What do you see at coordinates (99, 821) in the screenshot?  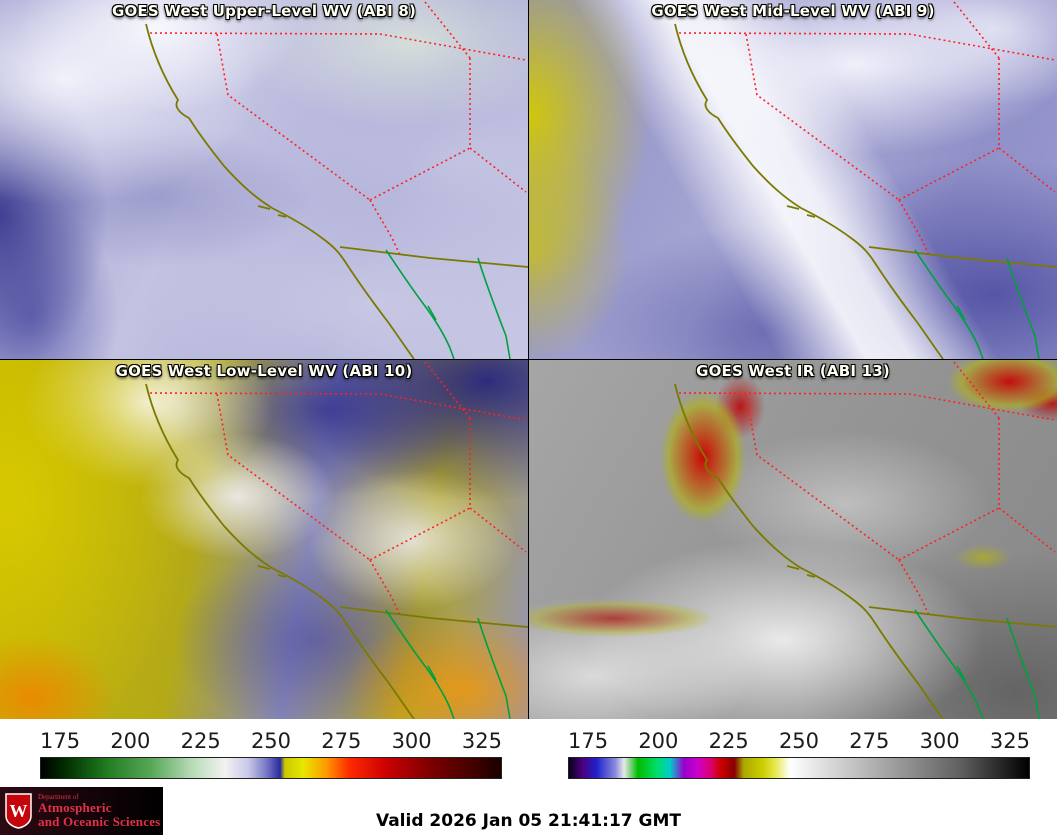 I see `logo-line-2: and Oceanic Sciences` at bounding box center [99, 821].